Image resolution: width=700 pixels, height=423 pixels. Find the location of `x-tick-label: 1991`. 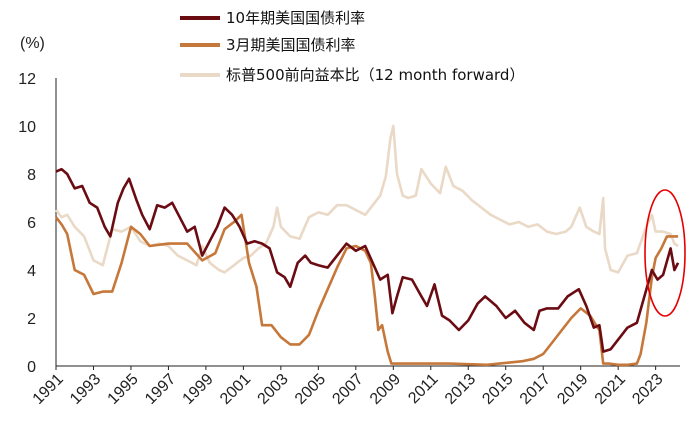

x-tick-label: 1991 is located at coordinates (48, 389).